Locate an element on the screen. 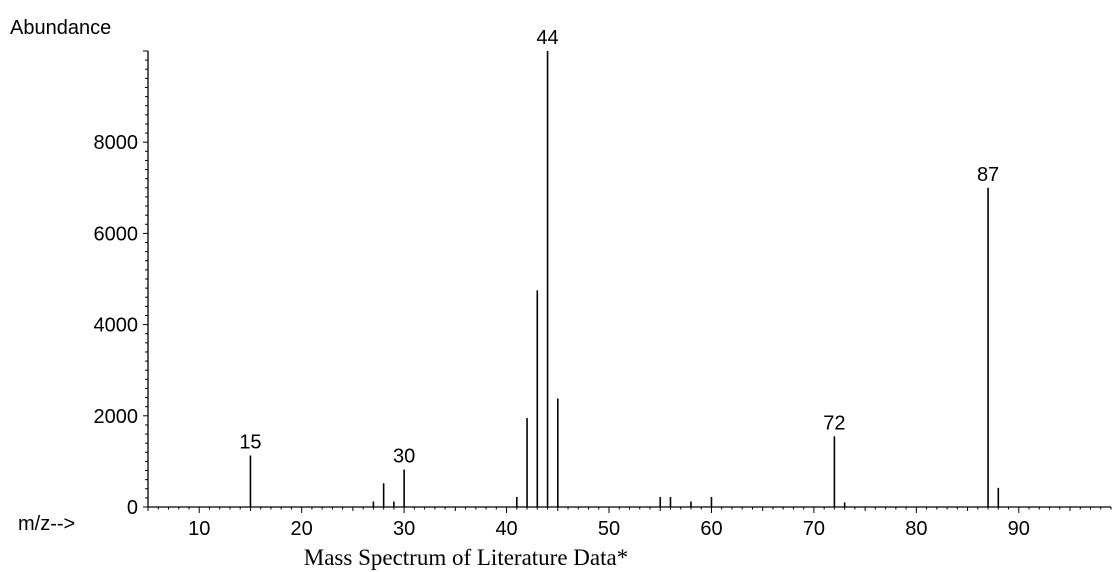 Image resolution: width=1113 pixels, height=572 pixels. x-tick-label: 80 is located at coordinates (916, 529).